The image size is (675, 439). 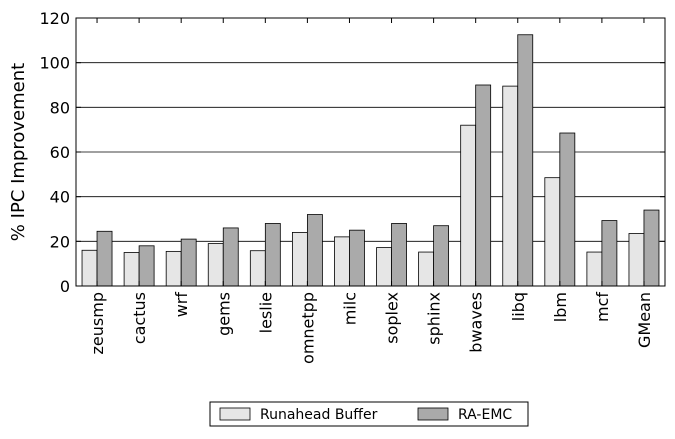 I want to click on bar-runahead-buffer-zeusmp, so click(x=89, y=268).